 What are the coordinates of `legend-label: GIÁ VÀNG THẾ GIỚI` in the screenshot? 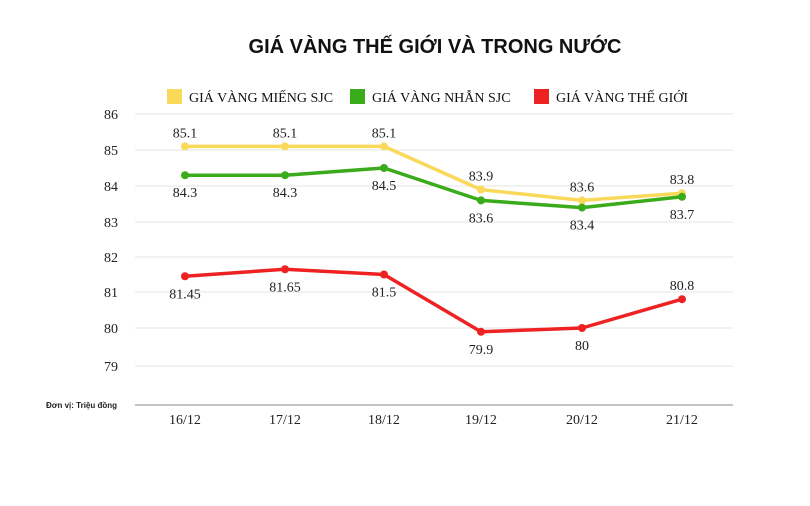 It's located at (622, 97).